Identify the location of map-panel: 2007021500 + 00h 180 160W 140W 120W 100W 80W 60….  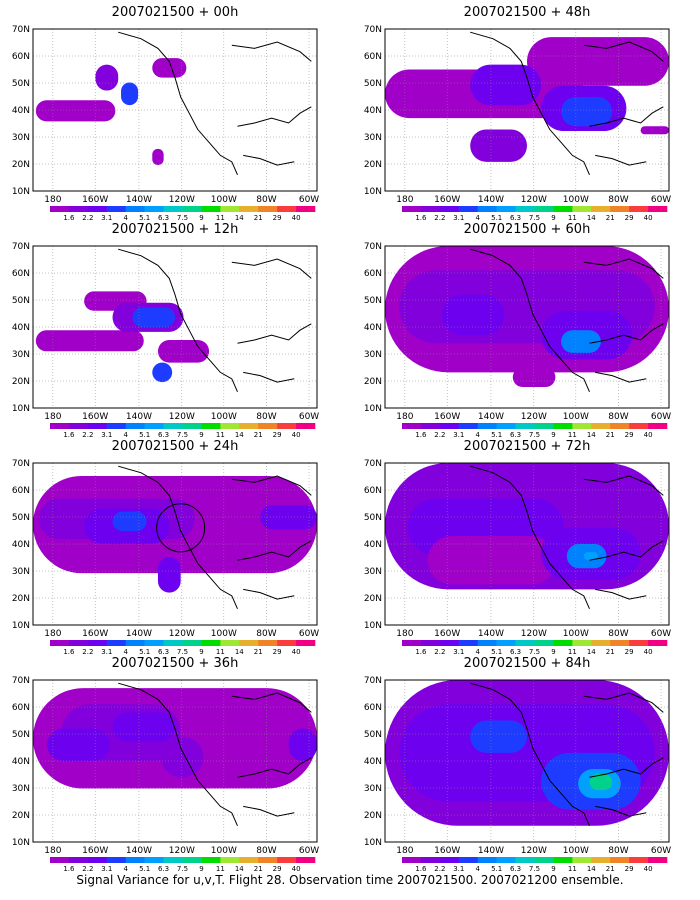
(175, 113).